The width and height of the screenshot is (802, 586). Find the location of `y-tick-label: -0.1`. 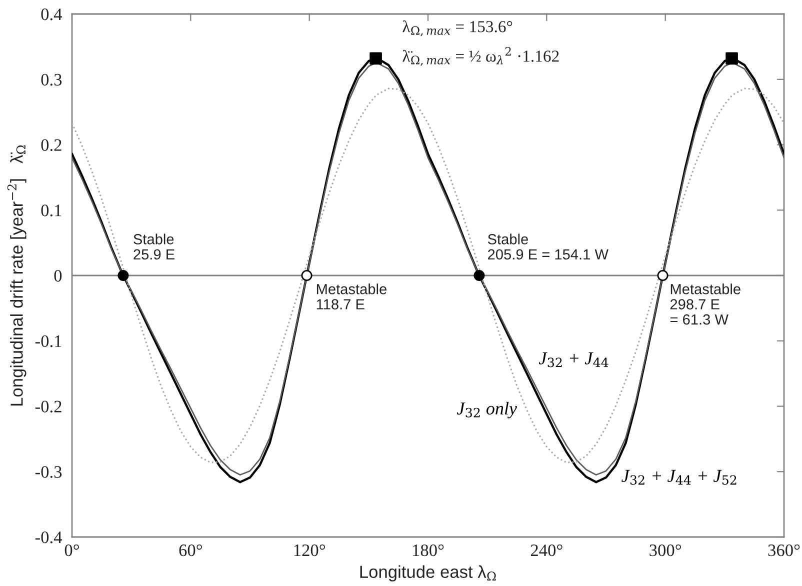

y-tick-label: -0.1 is located at coordinates (48, 341).